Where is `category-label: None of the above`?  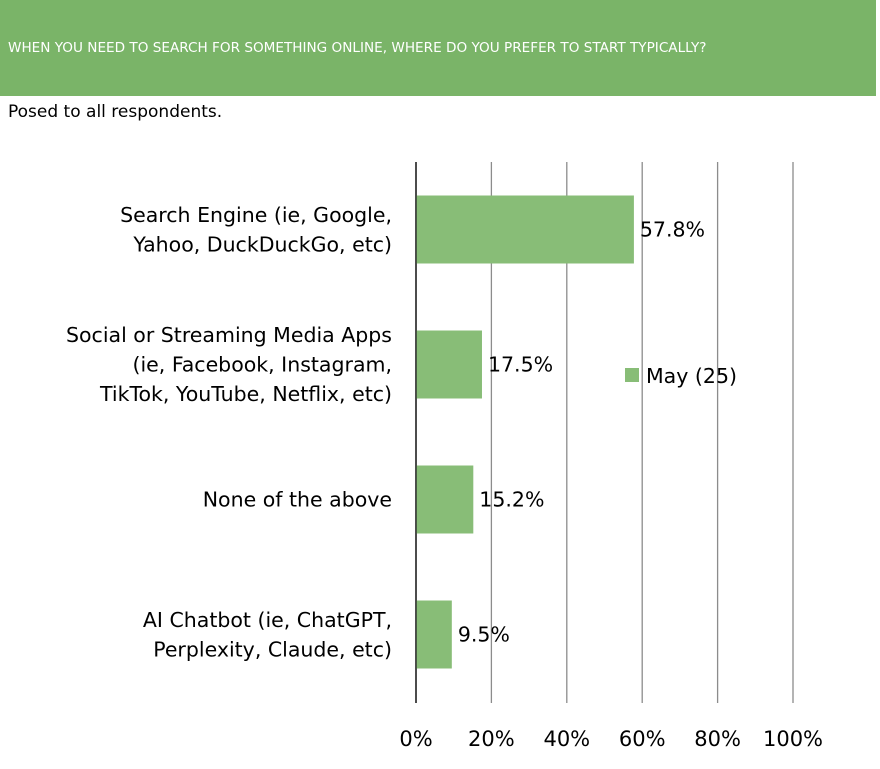
category-label: None of the above is located at coordinates (297, 500).